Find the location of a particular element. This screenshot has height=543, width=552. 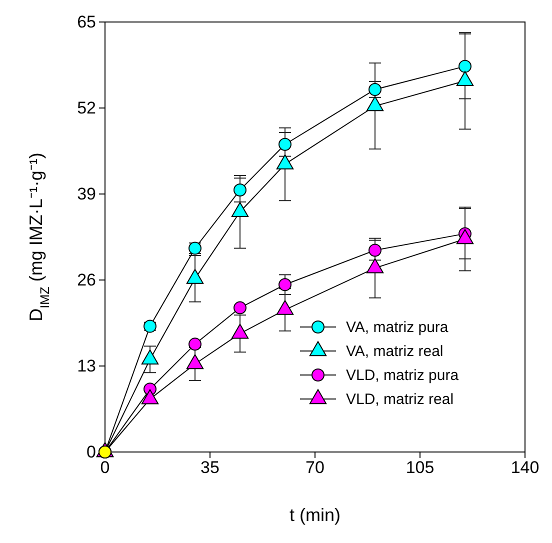

y-tick-label: 39 is located at coordinates (86, 194).